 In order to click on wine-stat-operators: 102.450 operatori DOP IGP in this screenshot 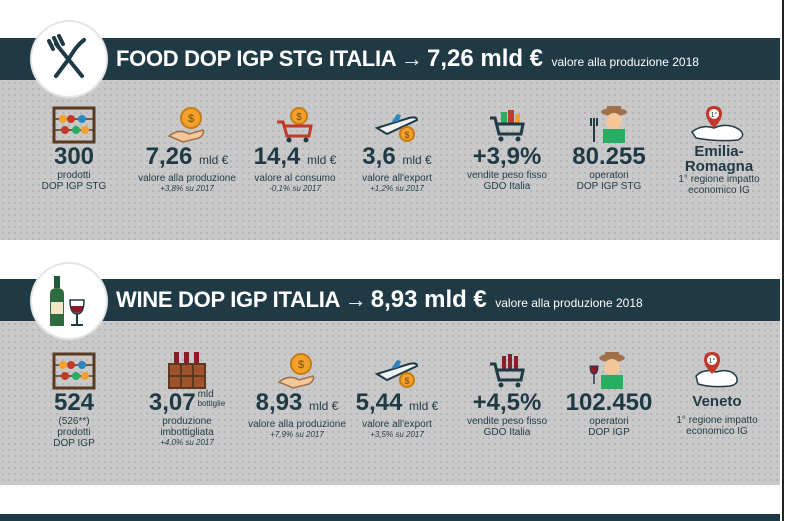, I will do `click(609, 394)`.